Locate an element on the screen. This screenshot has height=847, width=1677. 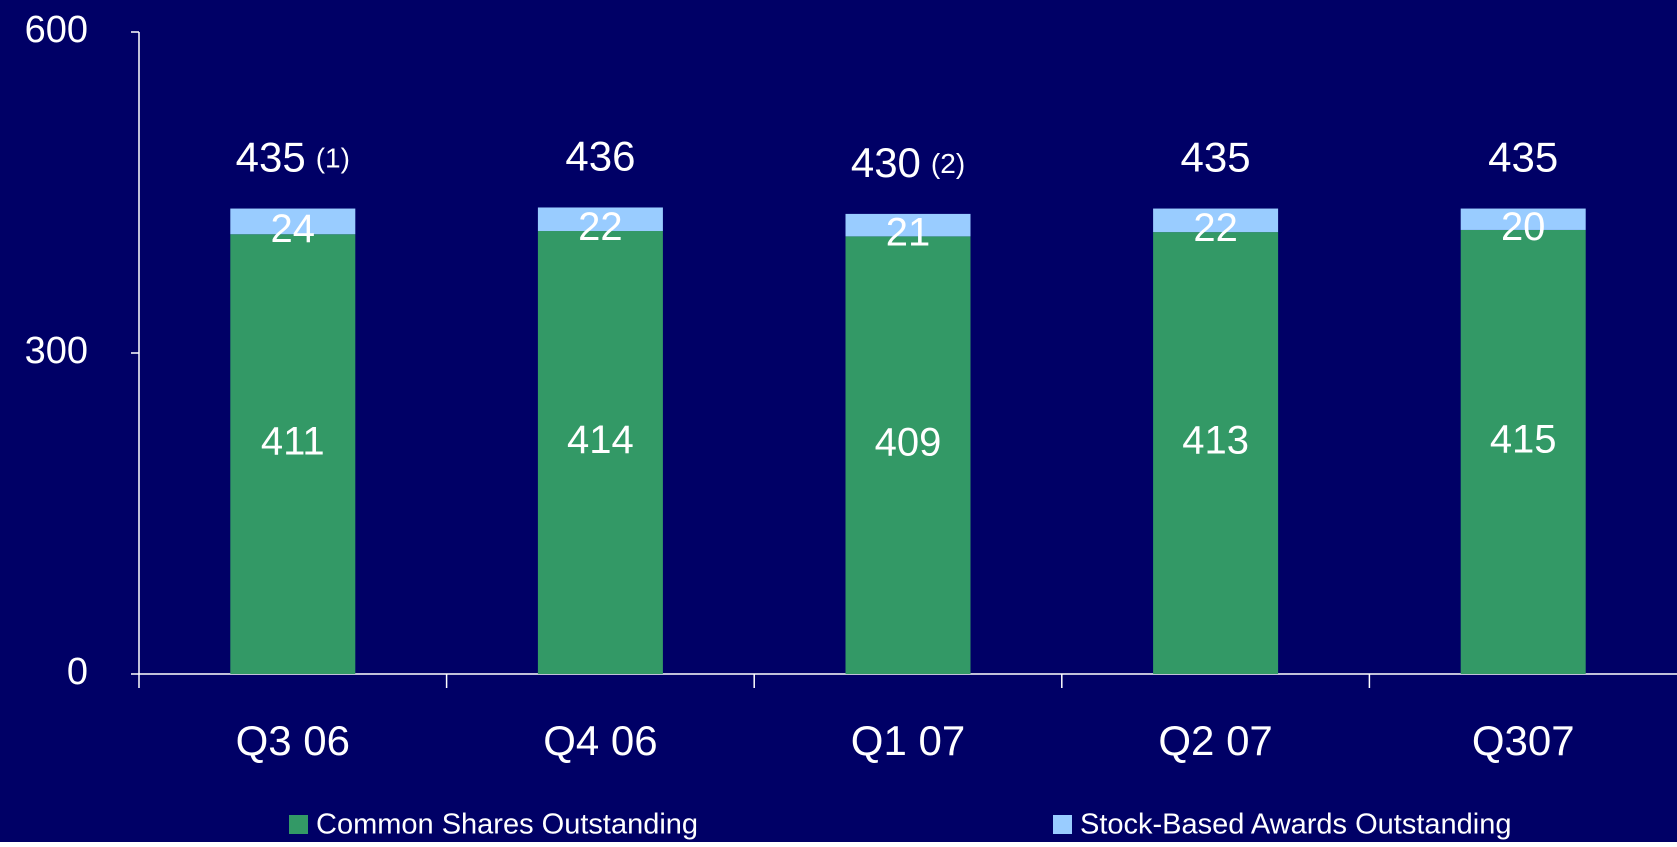
total-note: (2) is located at coordinates (948, 163).